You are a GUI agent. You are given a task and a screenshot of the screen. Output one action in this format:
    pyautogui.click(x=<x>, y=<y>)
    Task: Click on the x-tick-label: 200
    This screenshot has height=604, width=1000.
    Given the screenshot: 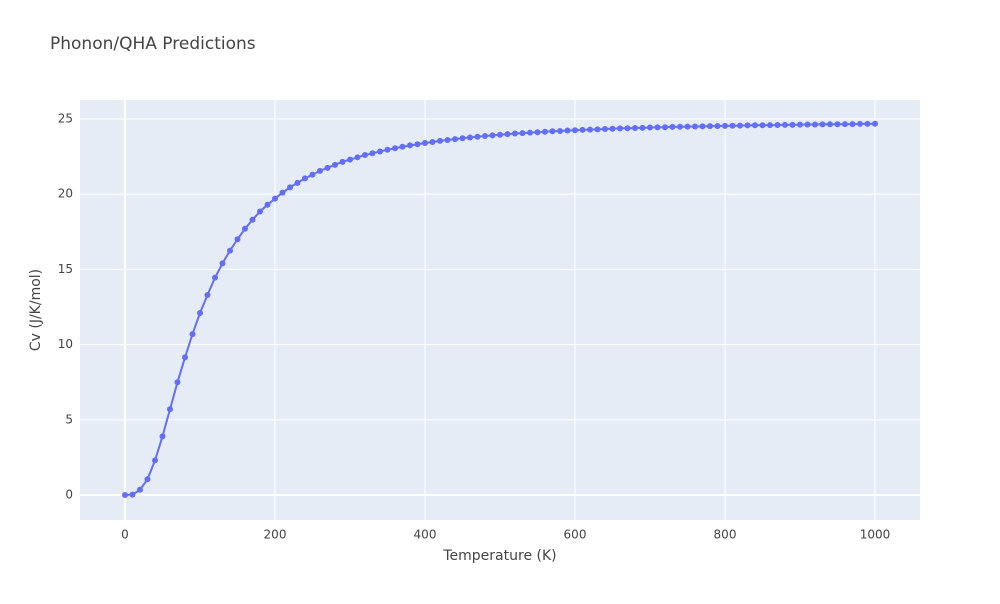 What is the action you would take?
    pyautogui.click(x=275, y=535)
    